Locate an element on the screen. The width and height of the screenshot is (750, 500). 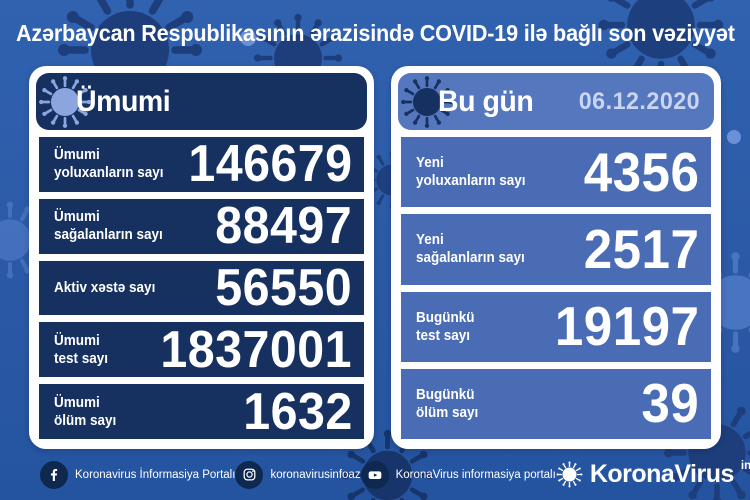
stat-value: 56550 is located at coordinates (284, 287).